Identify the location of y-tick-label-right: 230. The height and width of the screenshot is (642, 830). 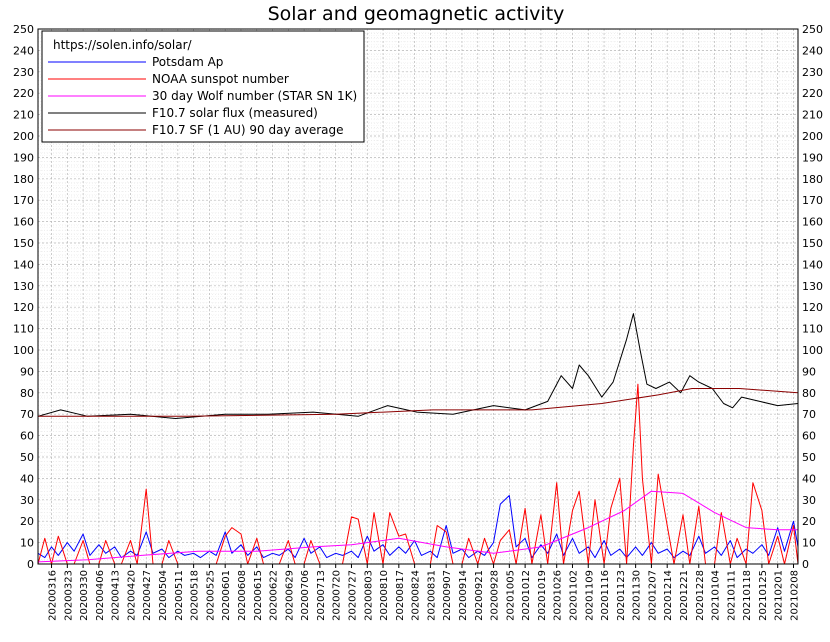
(812, 72).